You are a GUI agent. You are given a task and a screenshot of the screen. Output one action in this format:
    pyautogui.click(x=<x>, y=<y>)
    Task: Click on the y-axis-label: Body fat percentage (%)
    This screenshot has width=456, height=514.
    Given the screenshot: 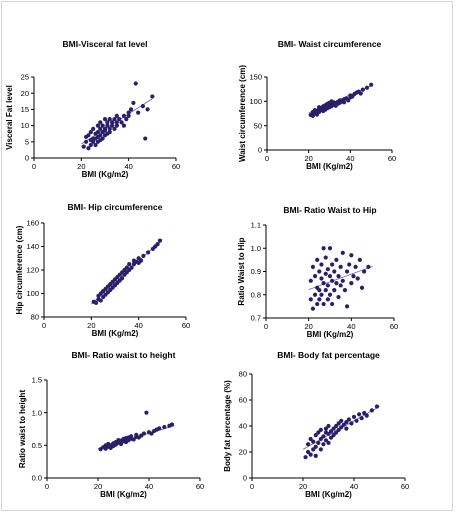 What is the action you would take?
    pyautogui.click(x=227, y=426)
    